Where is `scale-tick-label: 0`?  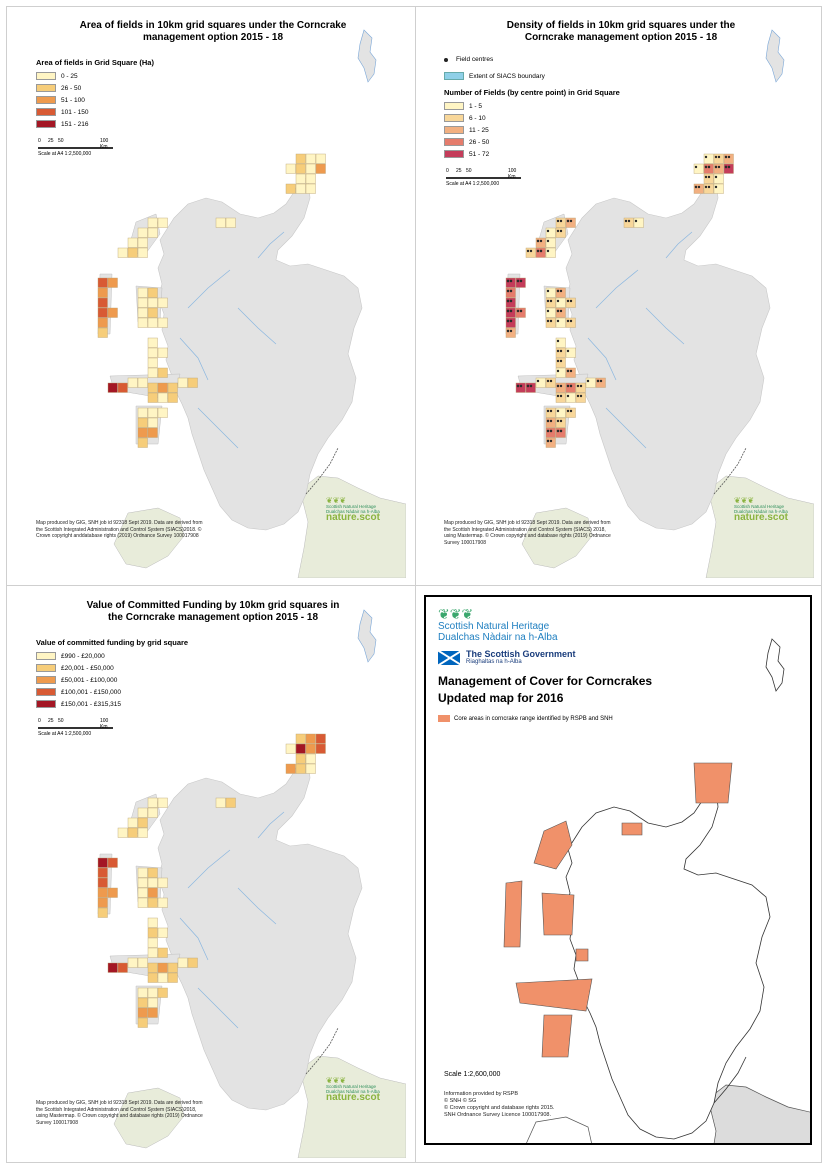 scale-tick-label: 0 is located at coordinates (447, 171).